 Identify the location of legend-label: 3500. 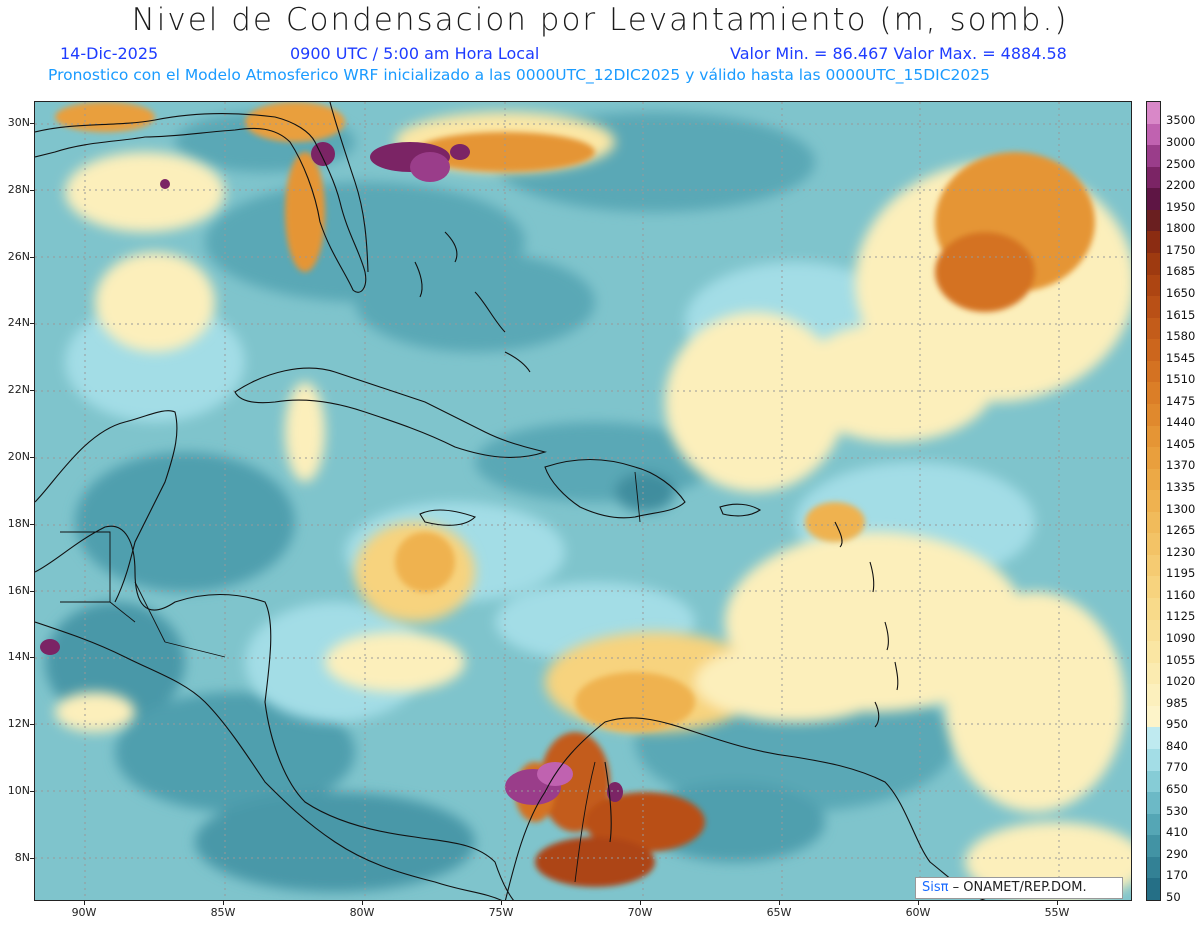
(1181, 120).